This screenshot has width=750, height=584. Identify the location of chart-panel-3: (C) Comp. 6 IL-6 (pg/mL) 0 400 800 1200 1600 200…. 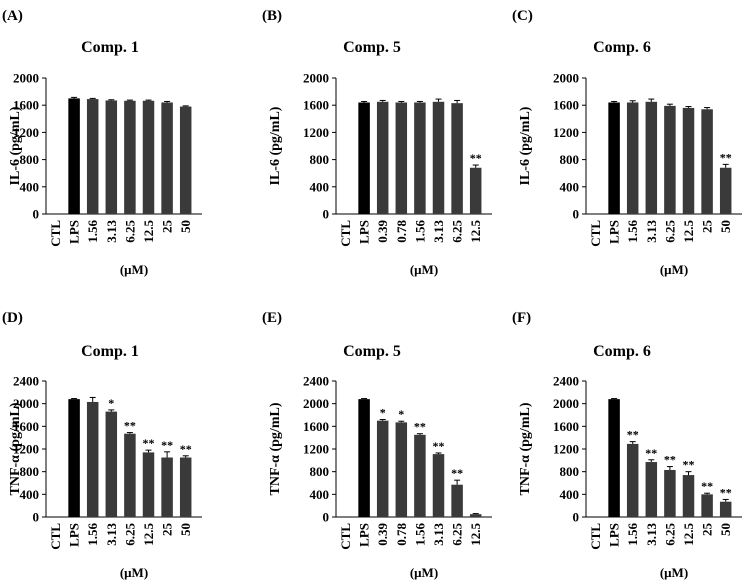
(627, 142).